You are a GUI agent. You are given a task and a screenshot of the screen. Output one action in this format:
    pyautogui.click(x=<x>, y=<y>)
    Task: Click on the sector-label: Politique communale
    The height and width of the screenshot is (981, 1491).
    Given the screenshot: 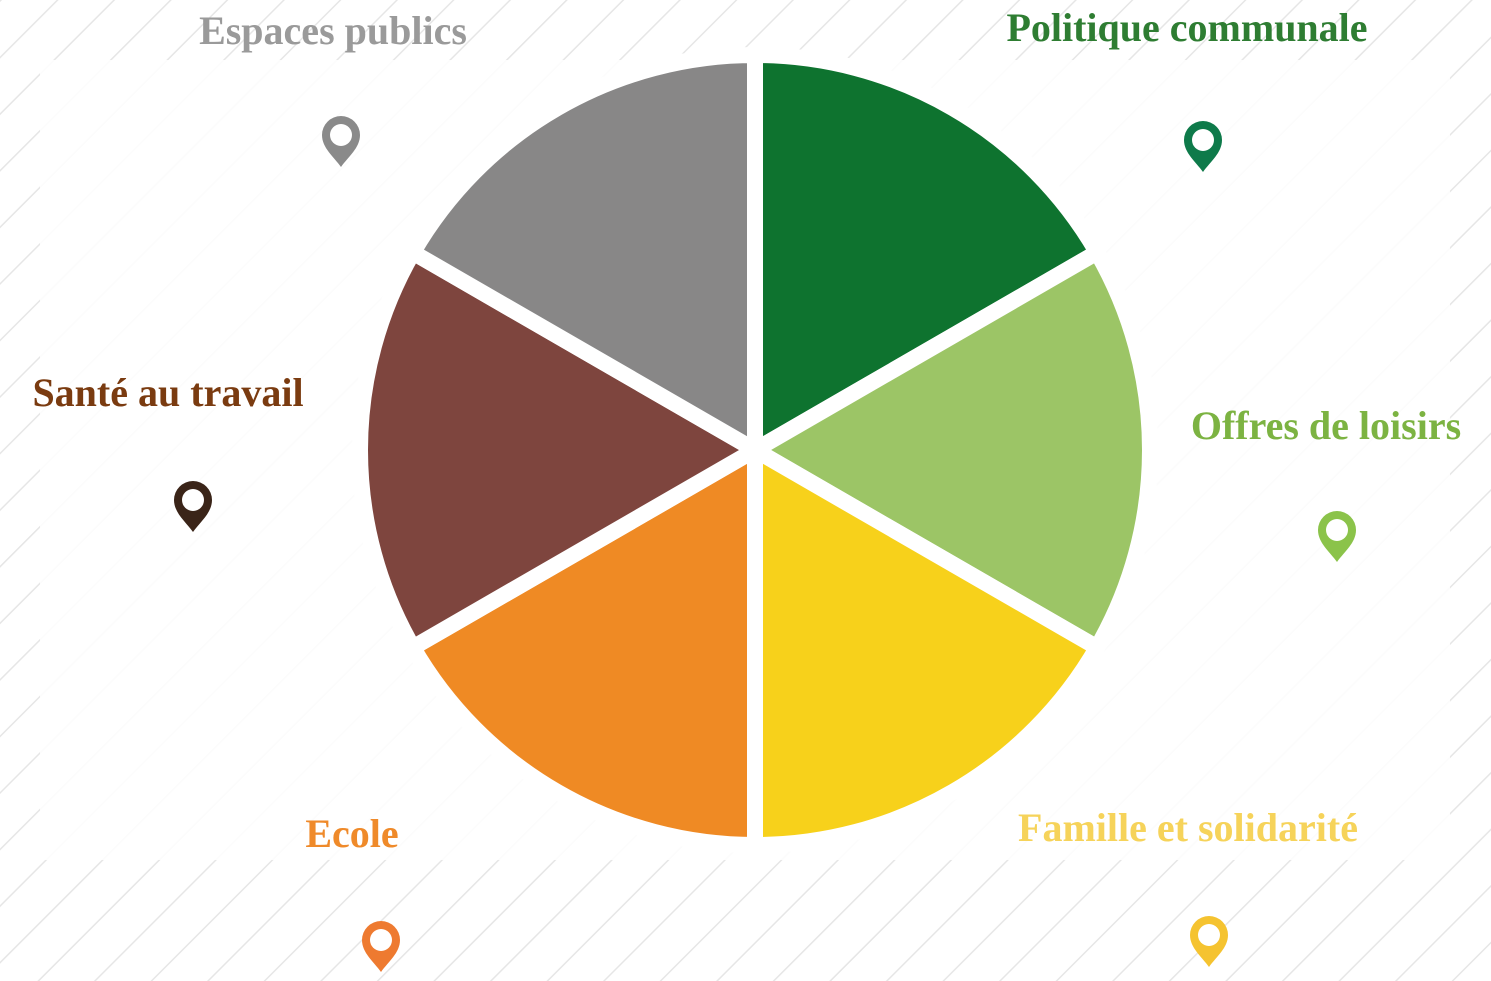 What is the action you would take?
    pyautogui.click(x=1186, y=27)
    